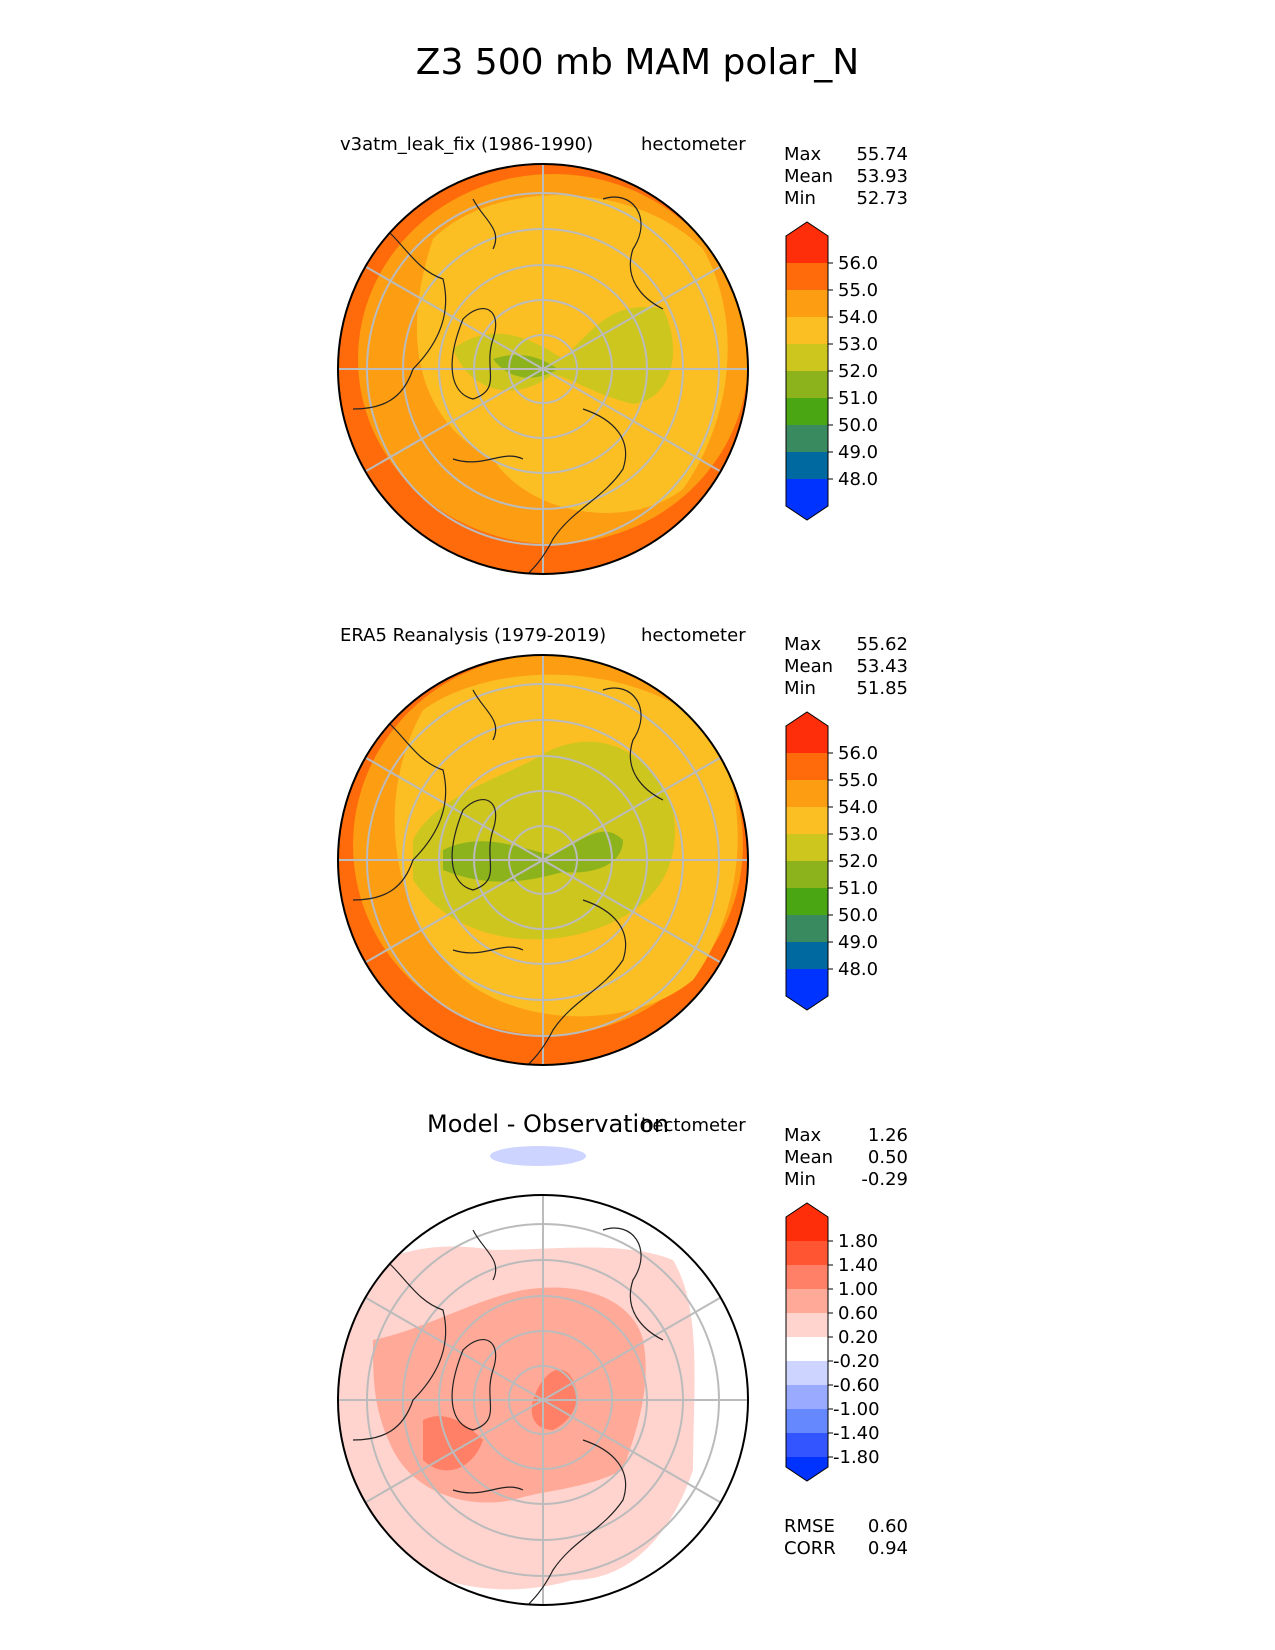  I want to click on panel1-cb-extend-top, so click(807, 229).